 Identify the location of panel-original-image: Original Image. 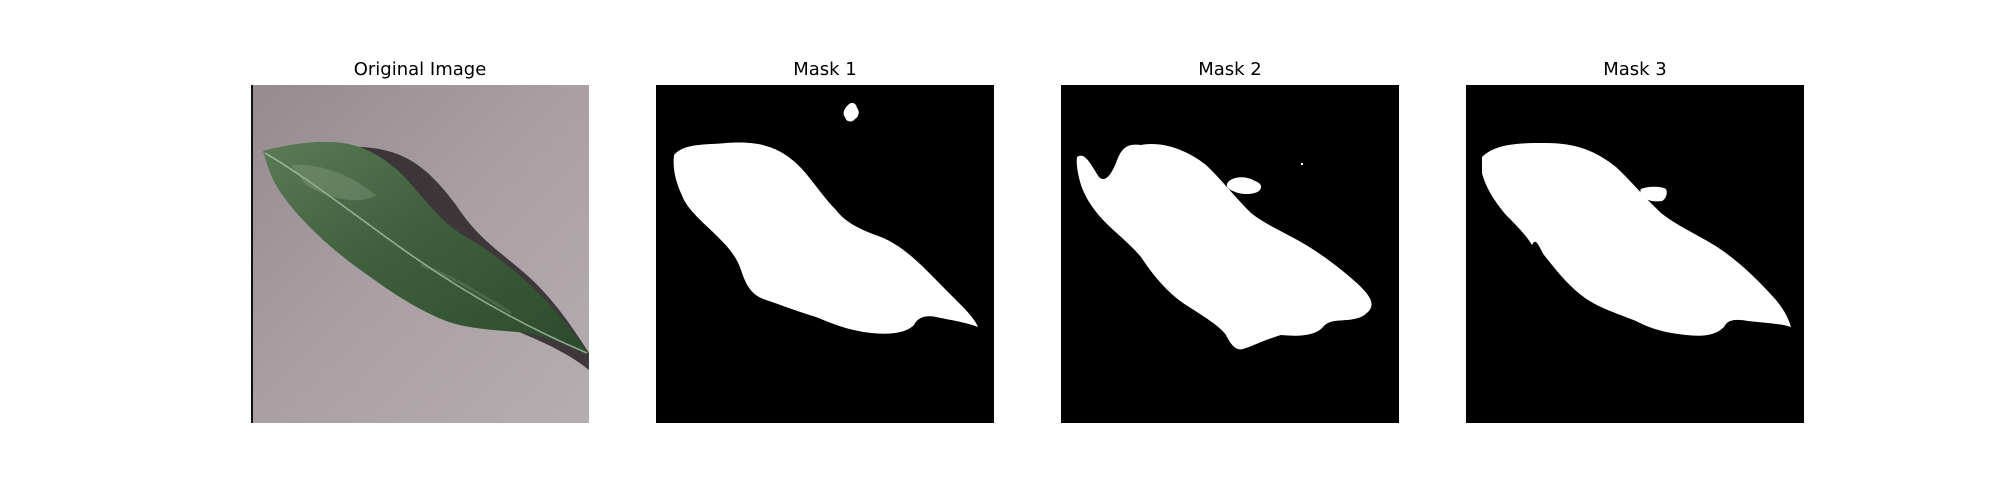
(420, 241).